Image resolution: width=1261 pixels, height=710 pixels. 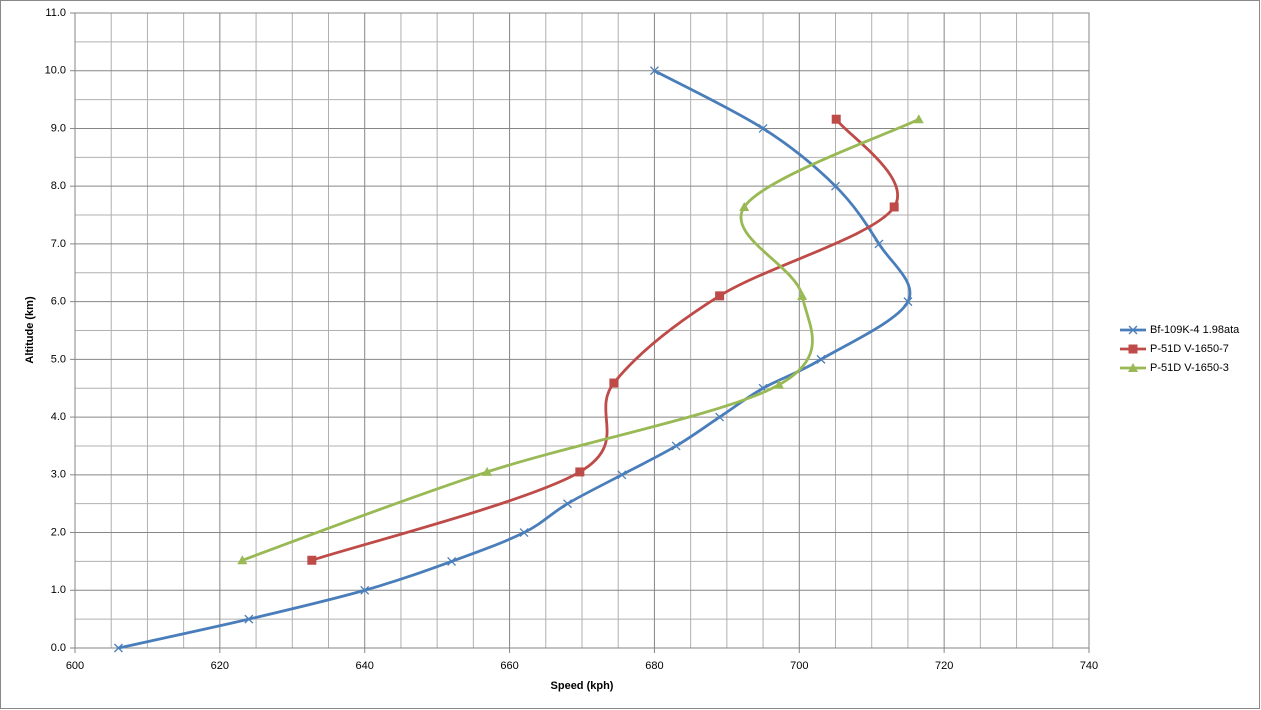 I want to click on x-axis-title: Speed (kph), so click(x=582, y=686).